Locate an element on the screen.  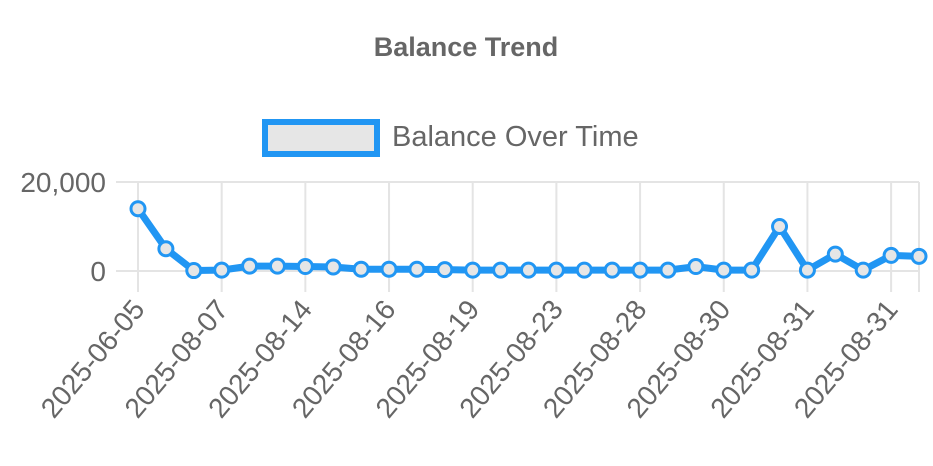
legend: Balance Over Time is located at coordinates (450, 138).